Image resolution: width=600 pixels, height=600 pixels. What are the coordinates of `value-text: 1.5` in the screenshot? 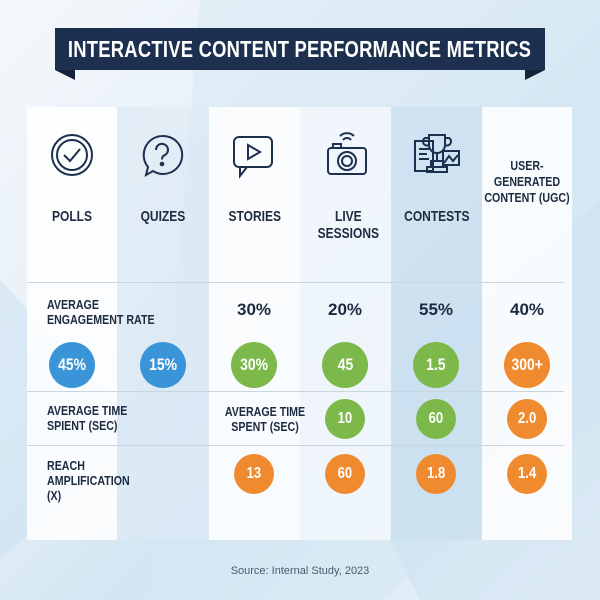 It's located at (436, 364).